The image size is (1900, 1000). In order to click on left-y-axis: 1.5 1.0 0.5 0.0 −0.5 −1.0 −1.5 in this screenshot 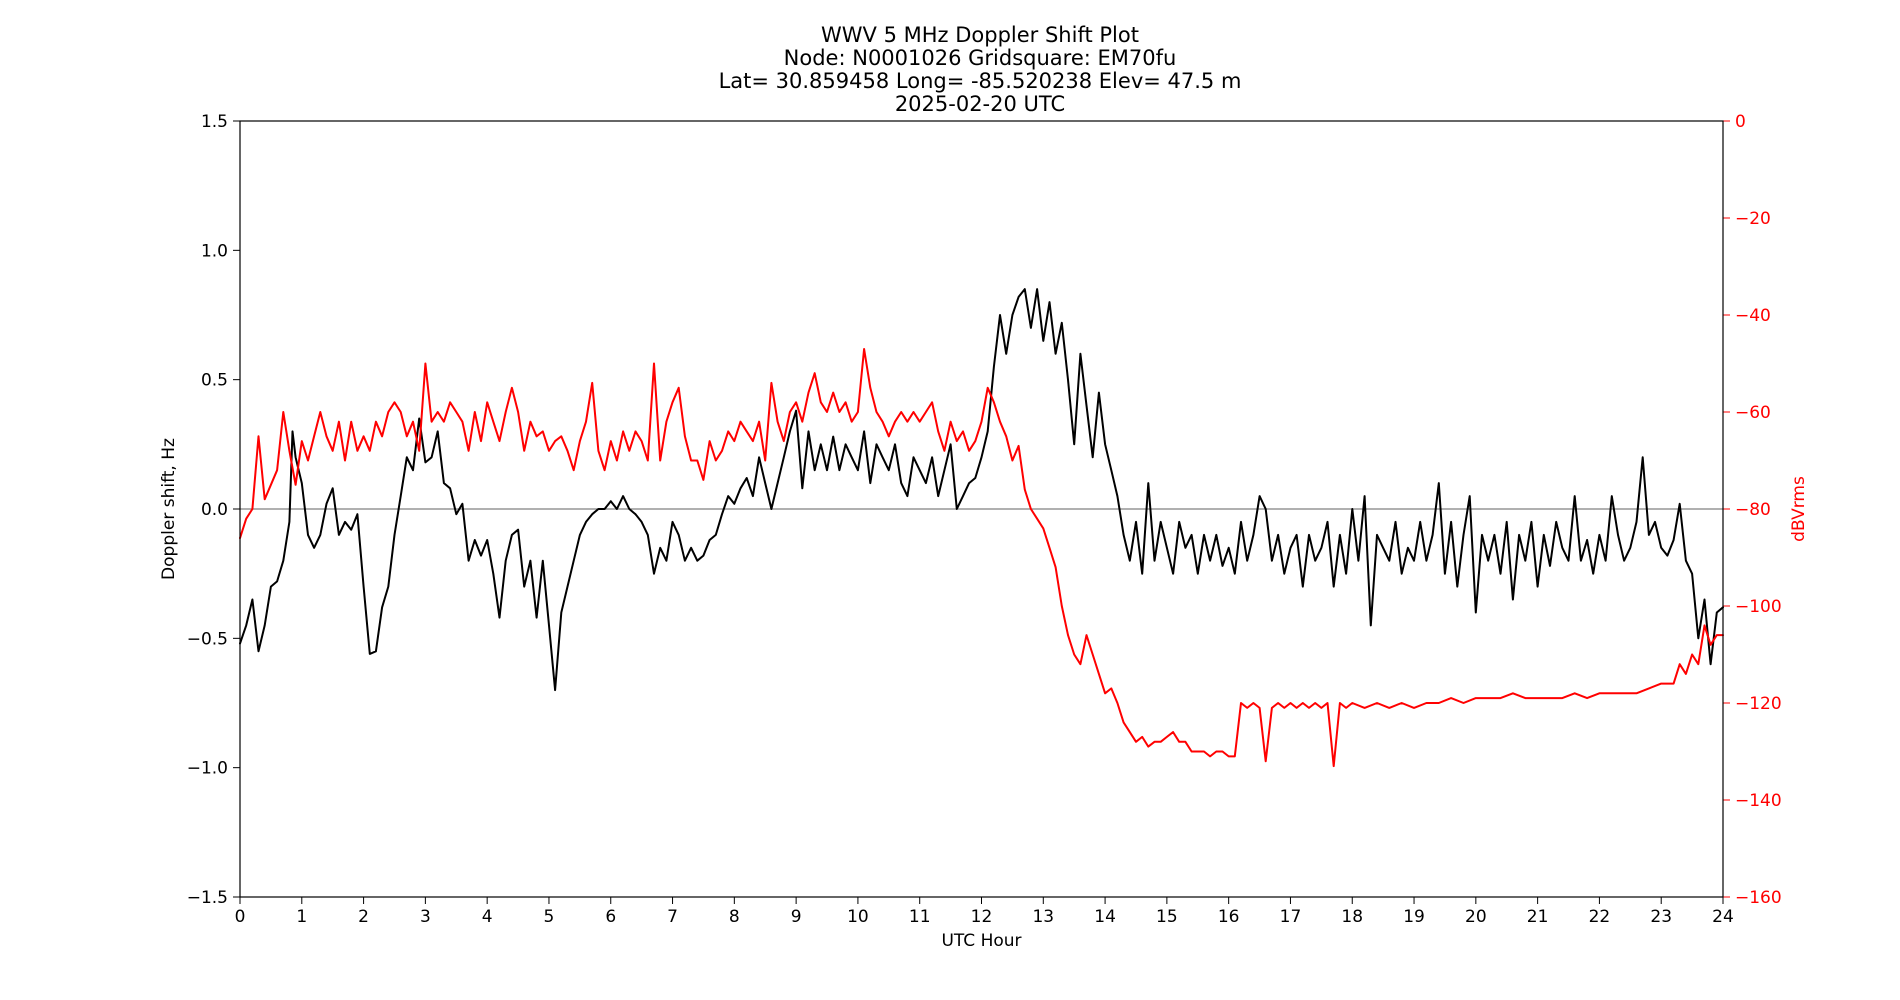, I will do `click(213, 510)`.